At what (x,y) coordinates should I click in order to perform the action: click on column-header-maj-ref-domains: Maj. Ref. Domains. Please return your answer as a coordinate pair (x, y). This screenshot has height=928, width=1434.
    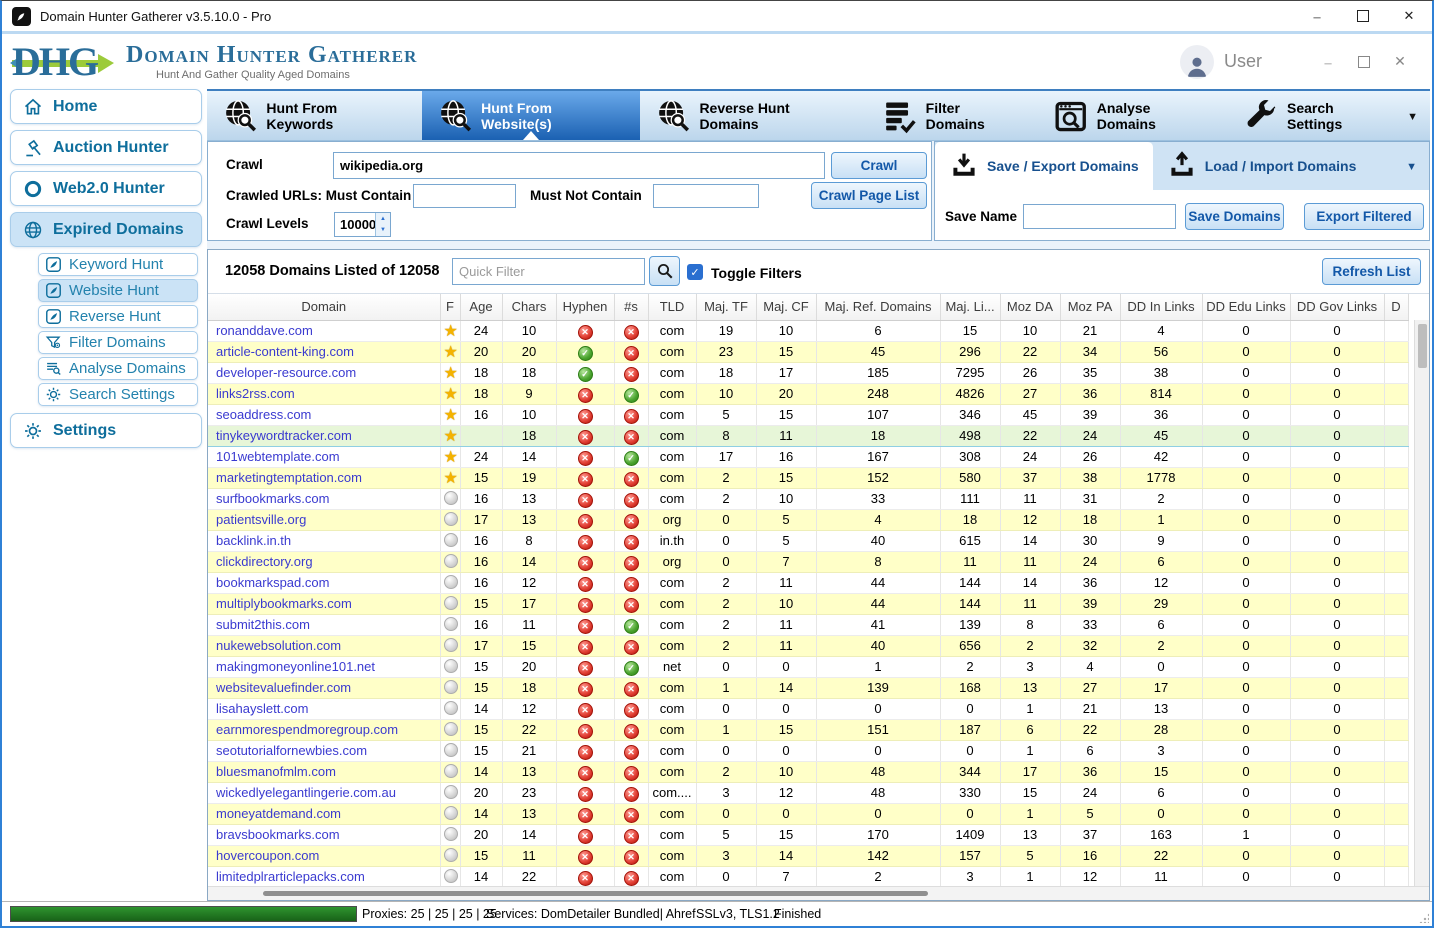
    Looking at the image, I should click on (878, 307).